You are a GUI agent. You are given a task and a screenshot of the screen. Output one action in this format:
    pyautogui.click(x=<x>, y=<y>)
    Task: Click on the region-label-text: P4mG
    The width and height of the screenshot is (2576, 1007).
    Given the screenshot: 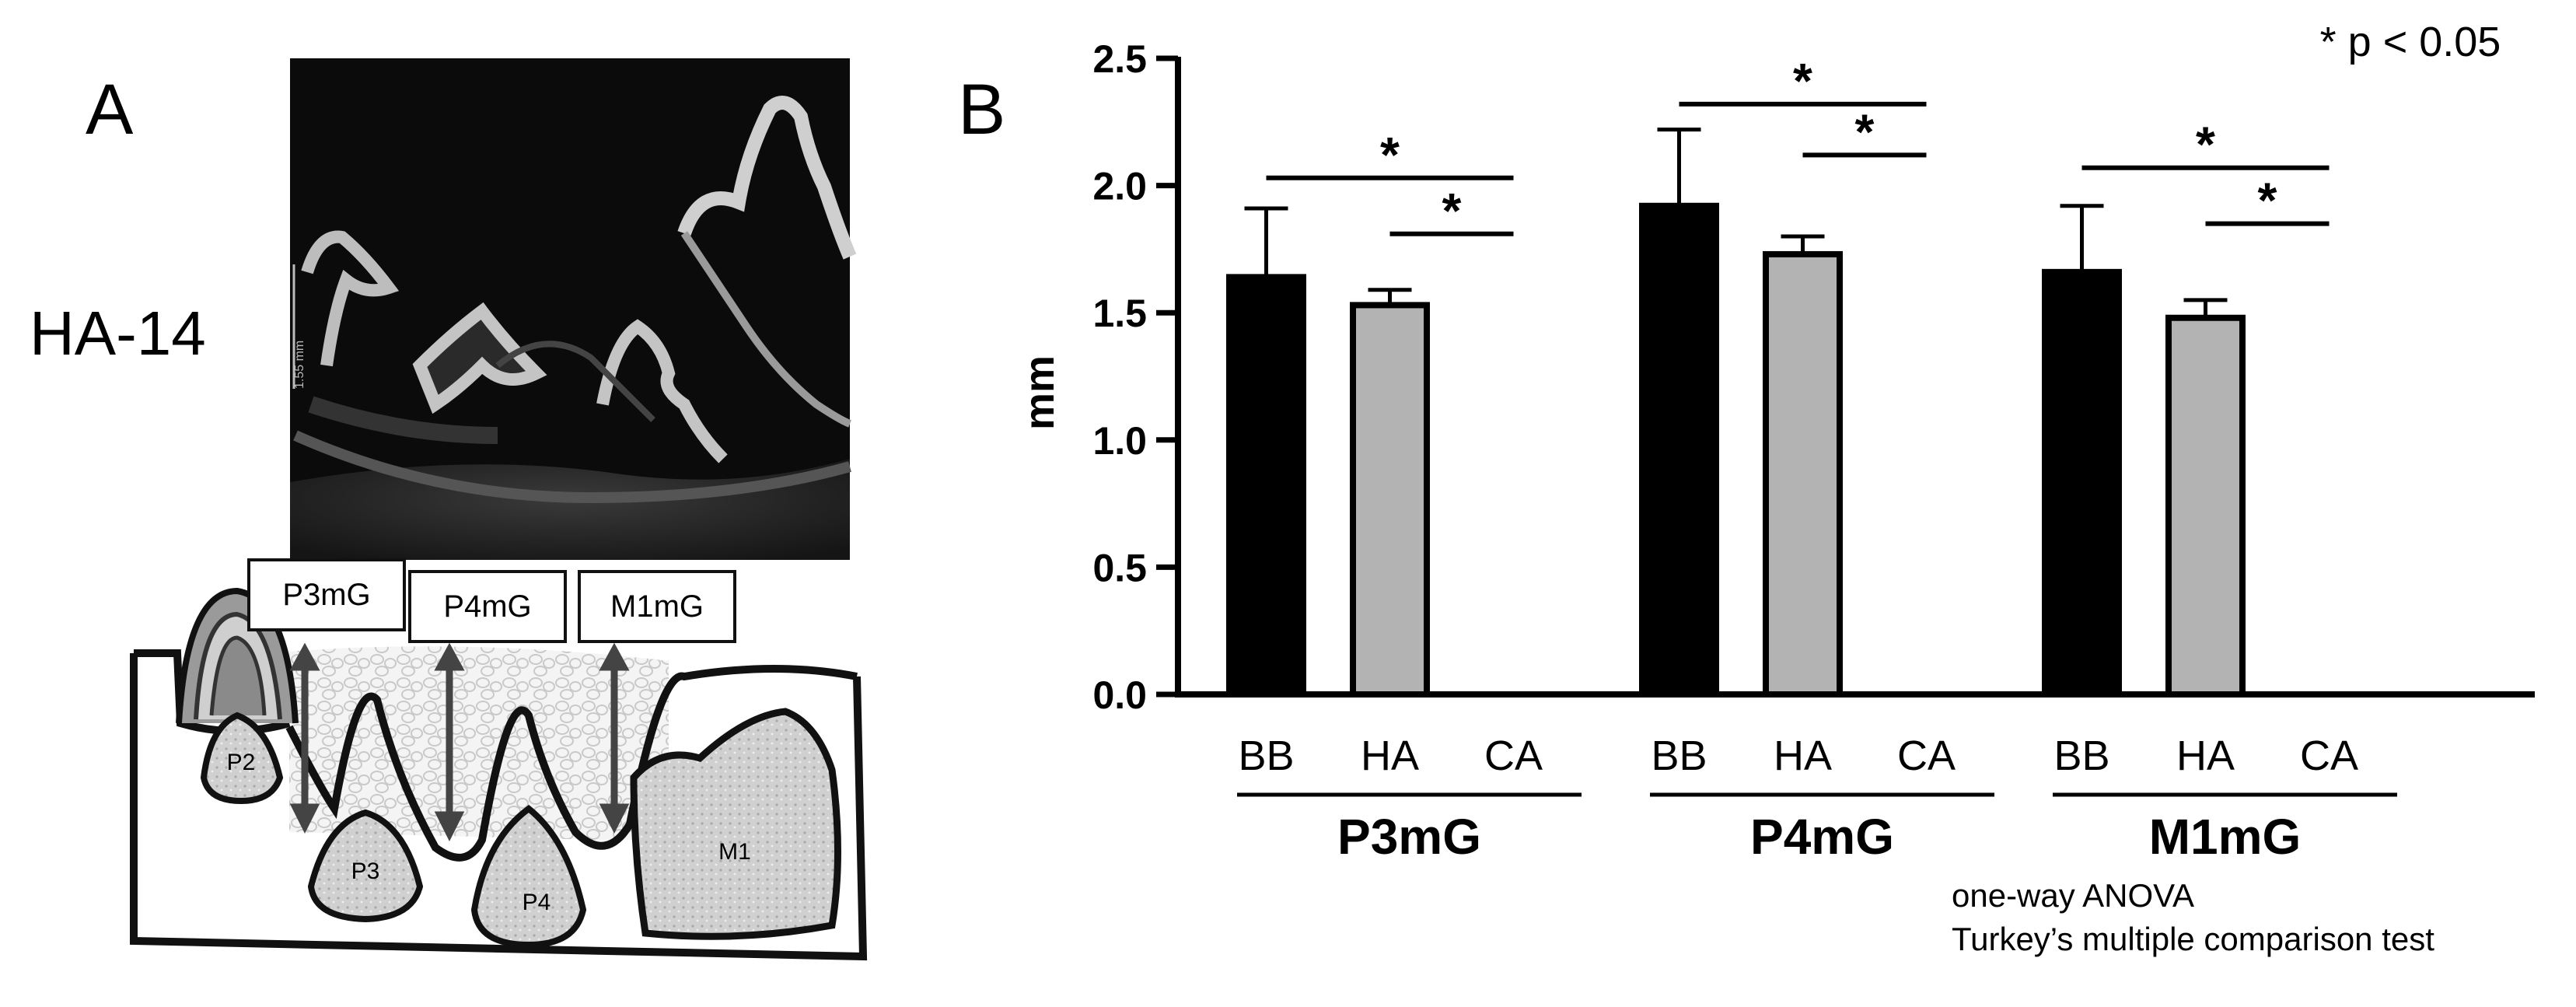 What is the action you would take?
    pyautogui.click(x=487, y=606)
    